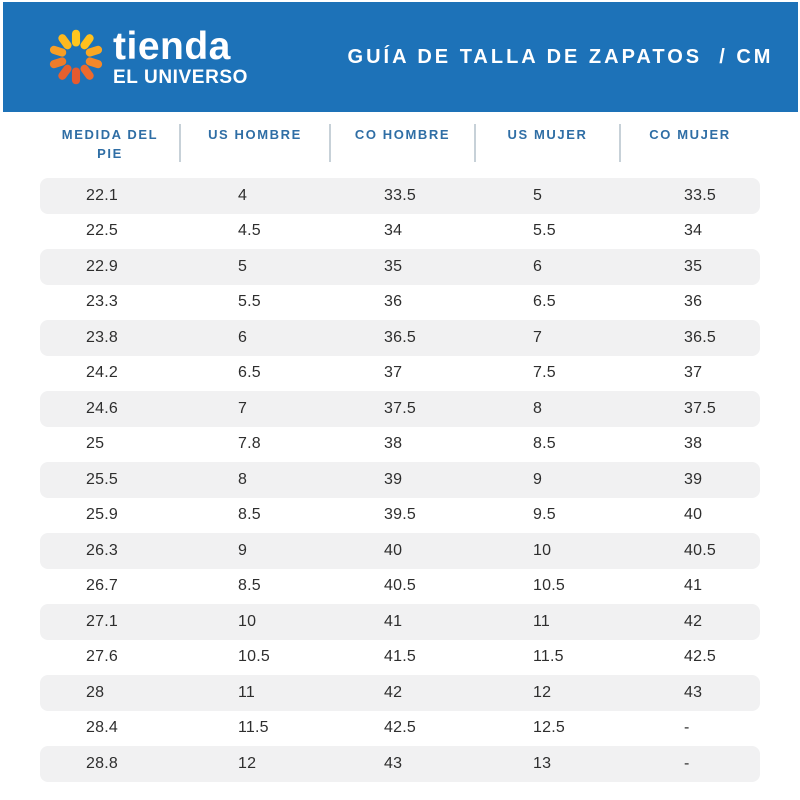 The width and height of the screenshot is (800, 800). Describe the element at coordinates (249, 444) in the screenshot. I see `table-cell: 7.8` at that location.